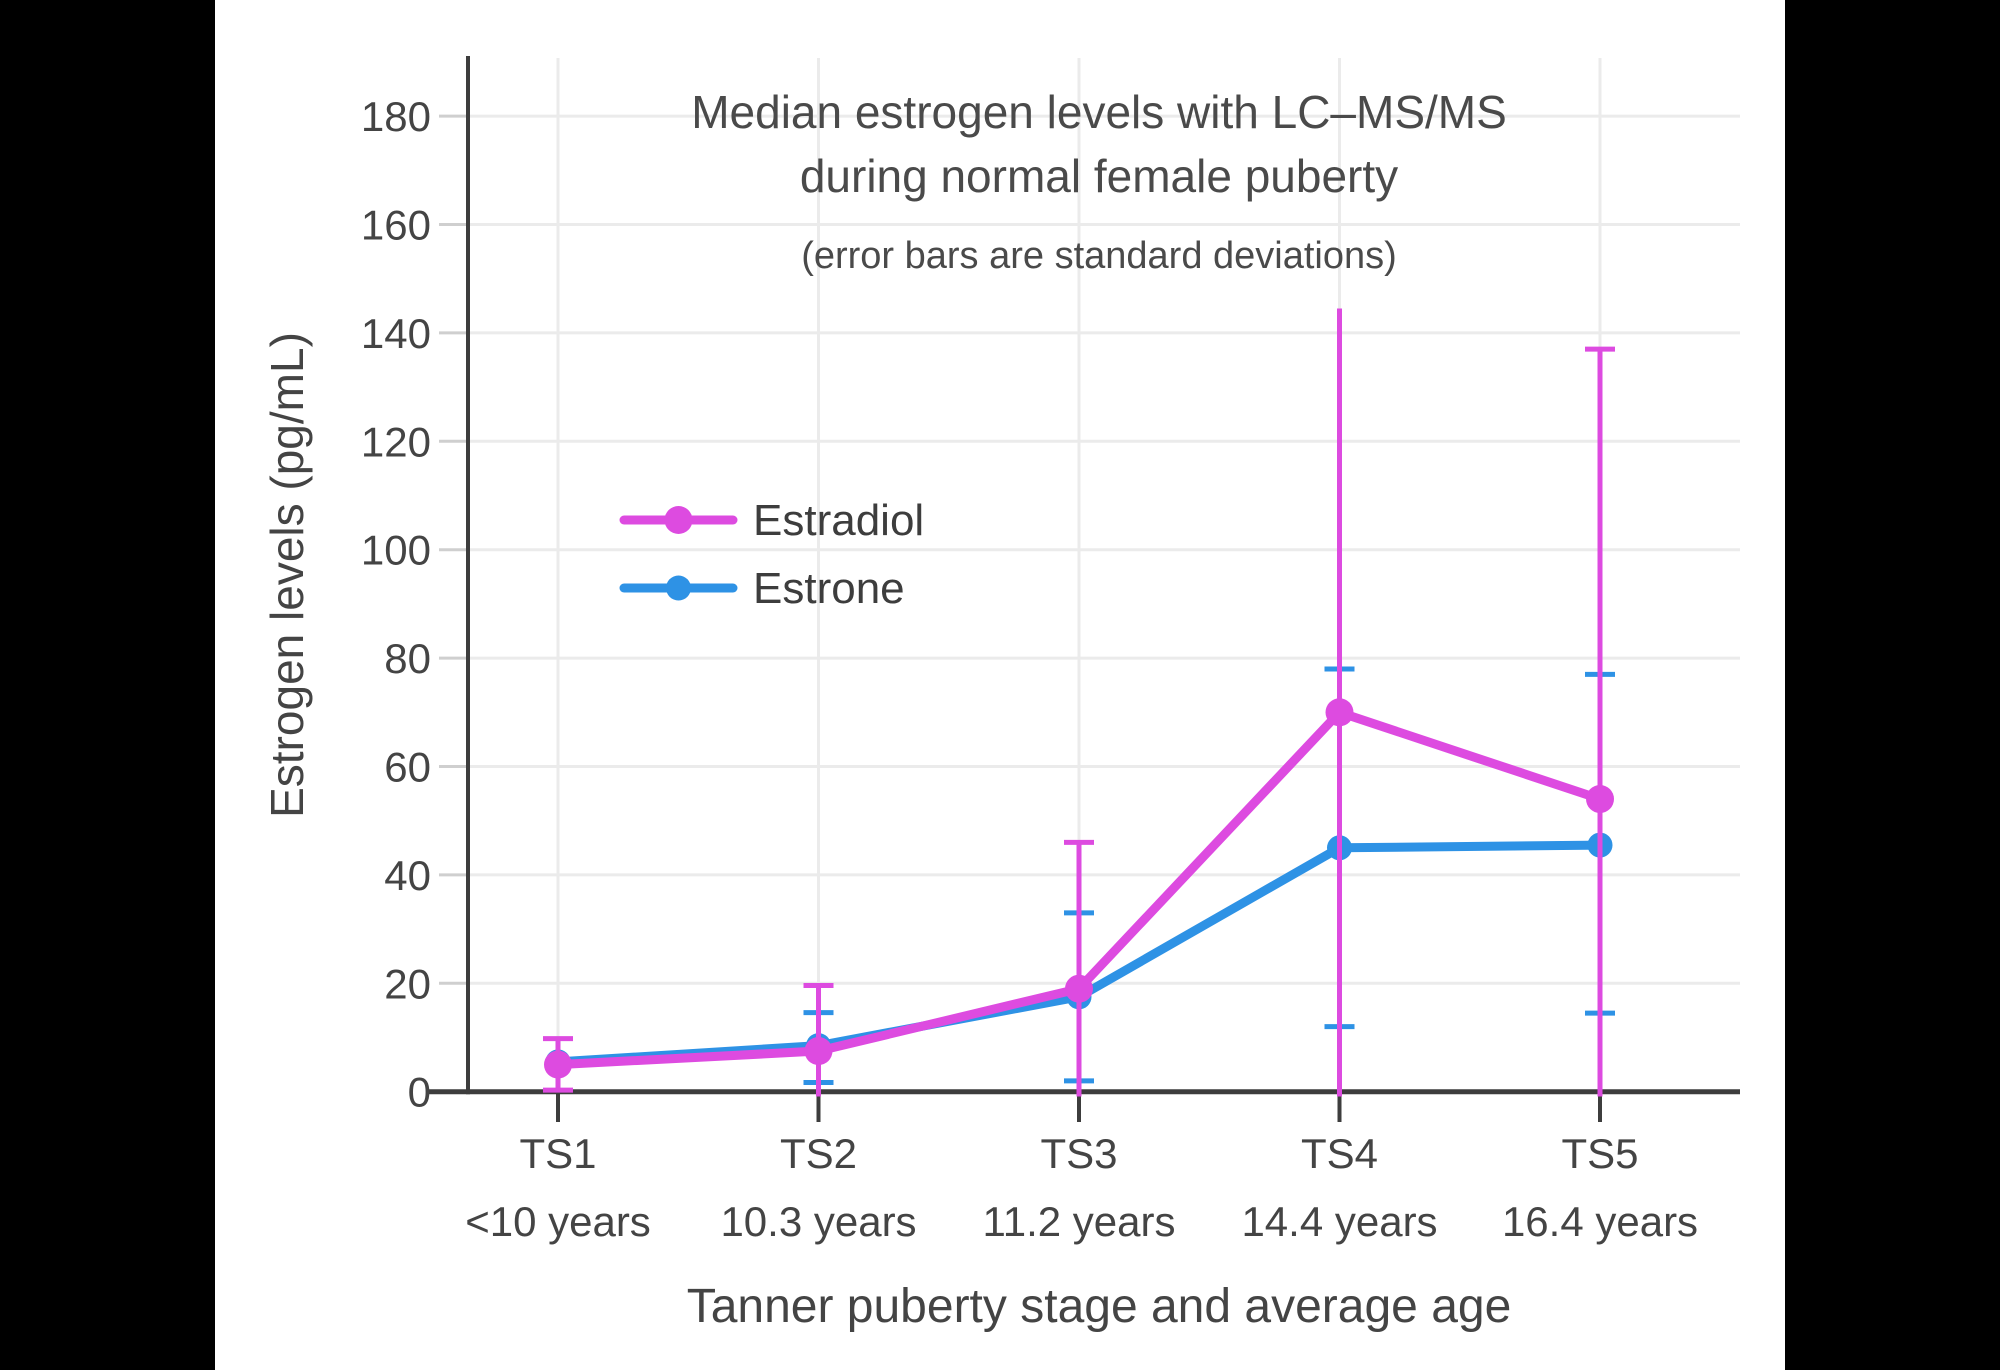 The width and height of the screenshot is (2000, 1370). I want to click on legend: Estradiol Estrone, so click(771, 554).